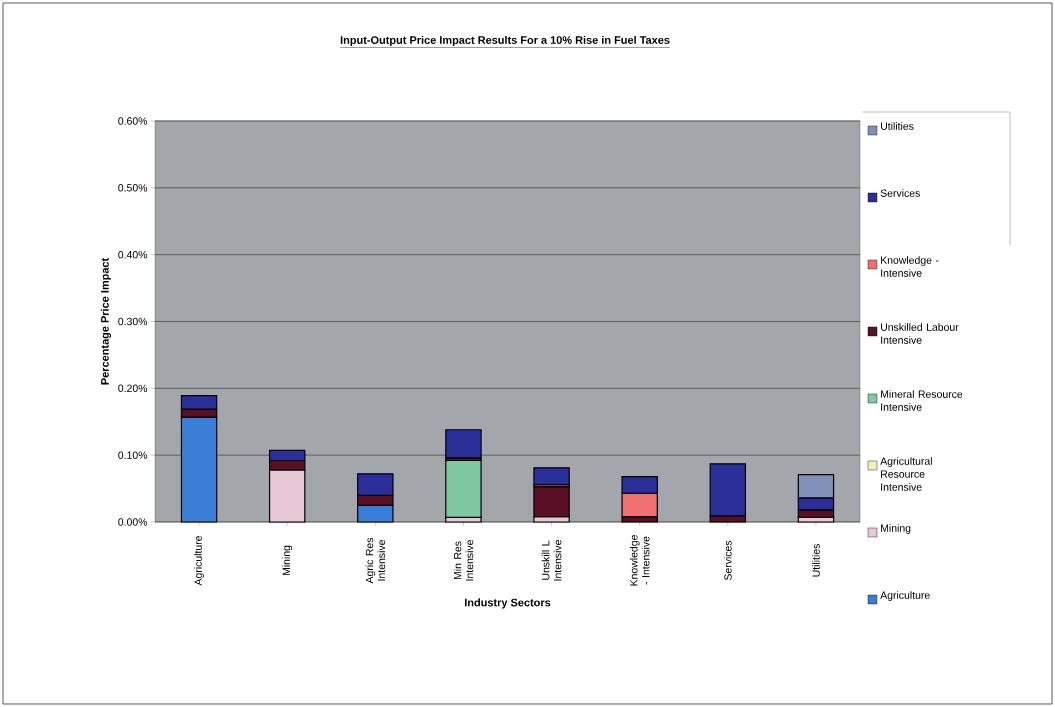 This screenshot has width=1055, height=707. I want to click on legend-label: Agriculture, so click(905, 596).